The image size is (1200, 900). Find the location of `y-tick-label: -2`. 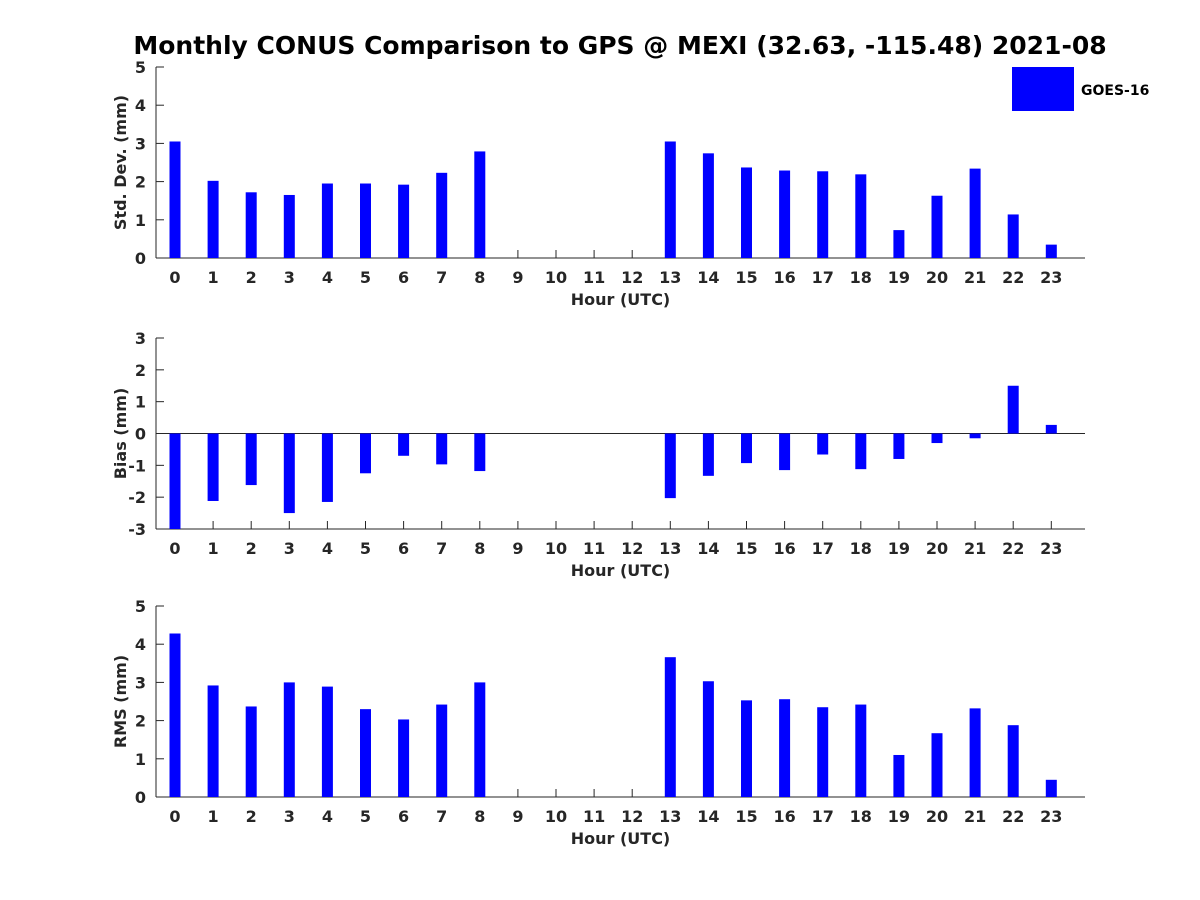

y-tick-label: -2 is located at coordinates (137, 497).